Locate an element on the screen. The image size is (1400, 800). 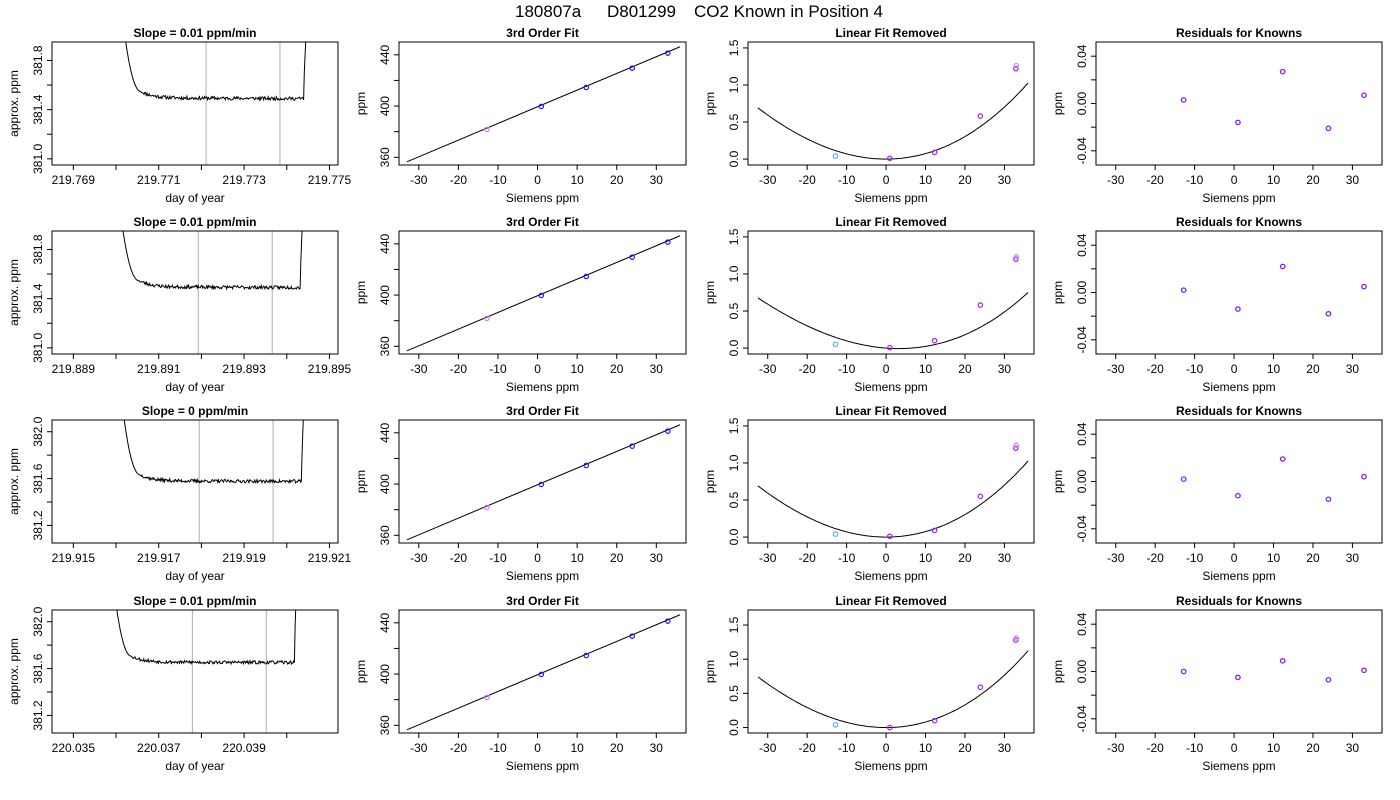
x-tick-label: 219.891 is located at coordinates (159, 369).